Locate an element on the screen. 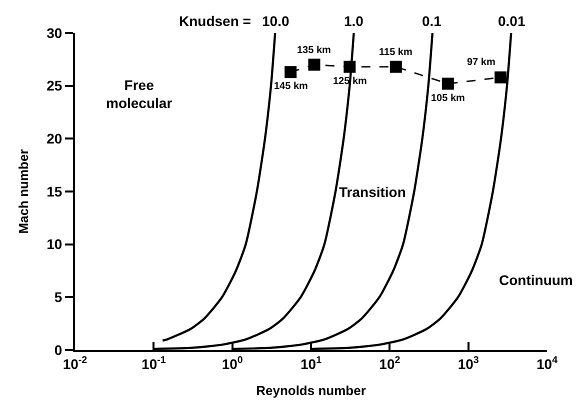 Image resolution: width=580 pixels, height=416 pixels. annotation: Continuum is located at coordinates (536, 280).